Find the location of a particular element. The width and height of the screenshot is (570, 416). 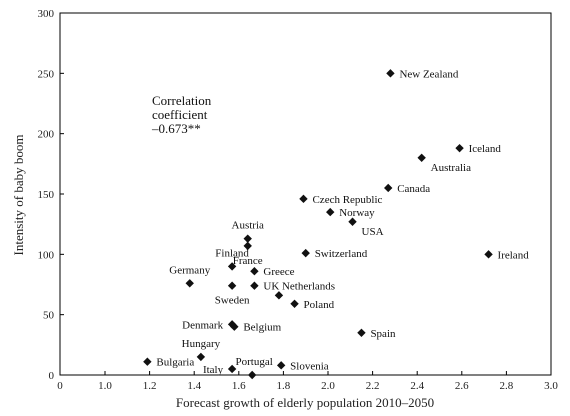

point-label: France is located at coordinates (248, 261).